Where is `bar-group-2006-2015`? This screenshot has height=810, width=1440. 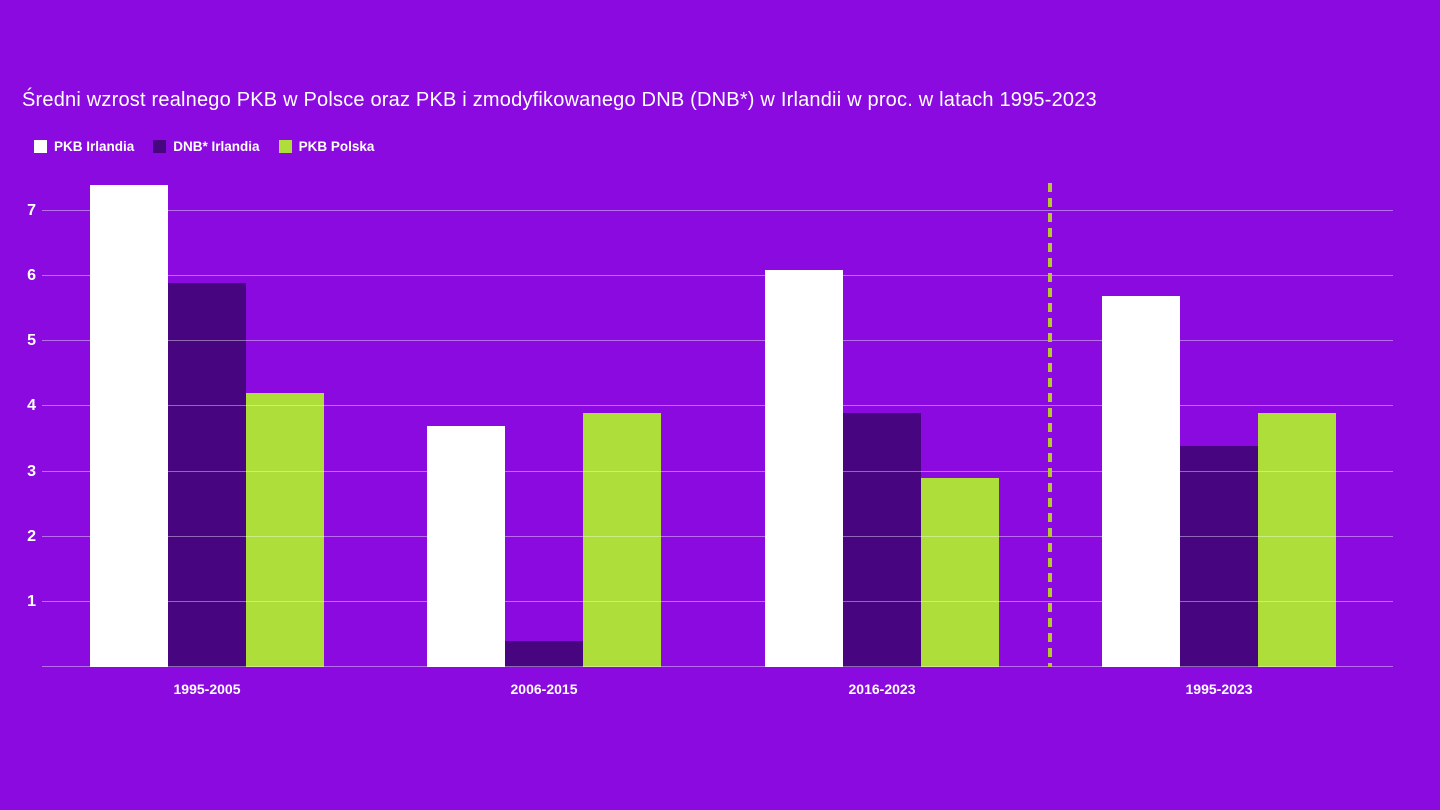 bar-group-2006-2015 is located at coordinates (544, 540).